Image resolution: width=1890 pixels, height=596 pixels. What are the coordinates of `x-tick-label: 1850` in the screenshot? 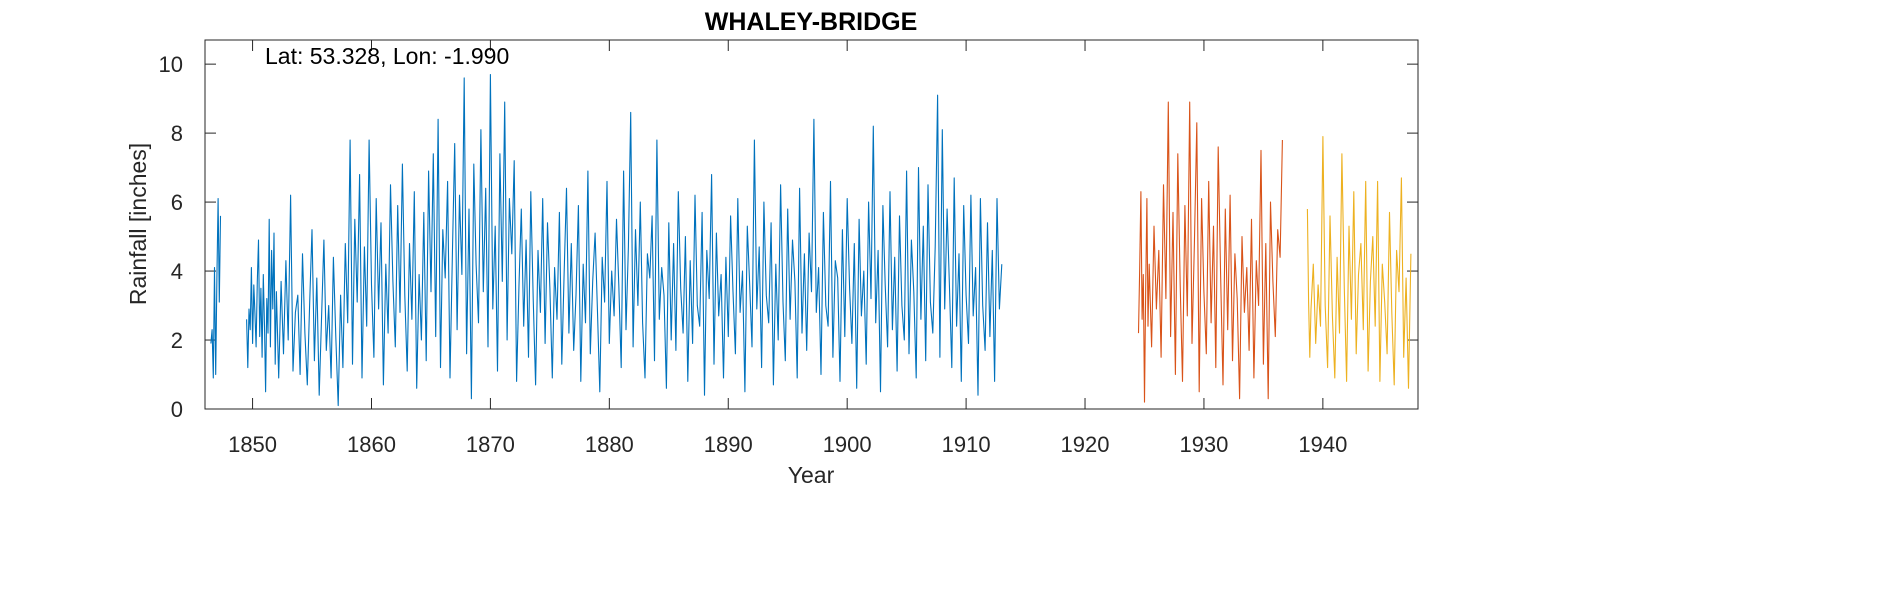 It's located at (252, 444).